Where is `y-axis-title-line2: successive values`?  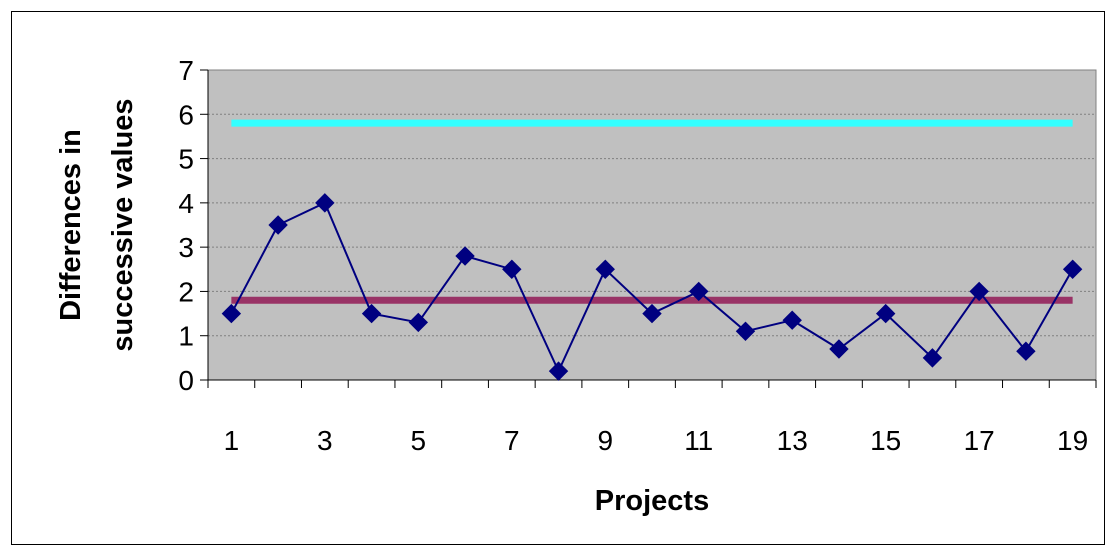
y-axis-title-line2: successive values is located at coordinates (123, 224).